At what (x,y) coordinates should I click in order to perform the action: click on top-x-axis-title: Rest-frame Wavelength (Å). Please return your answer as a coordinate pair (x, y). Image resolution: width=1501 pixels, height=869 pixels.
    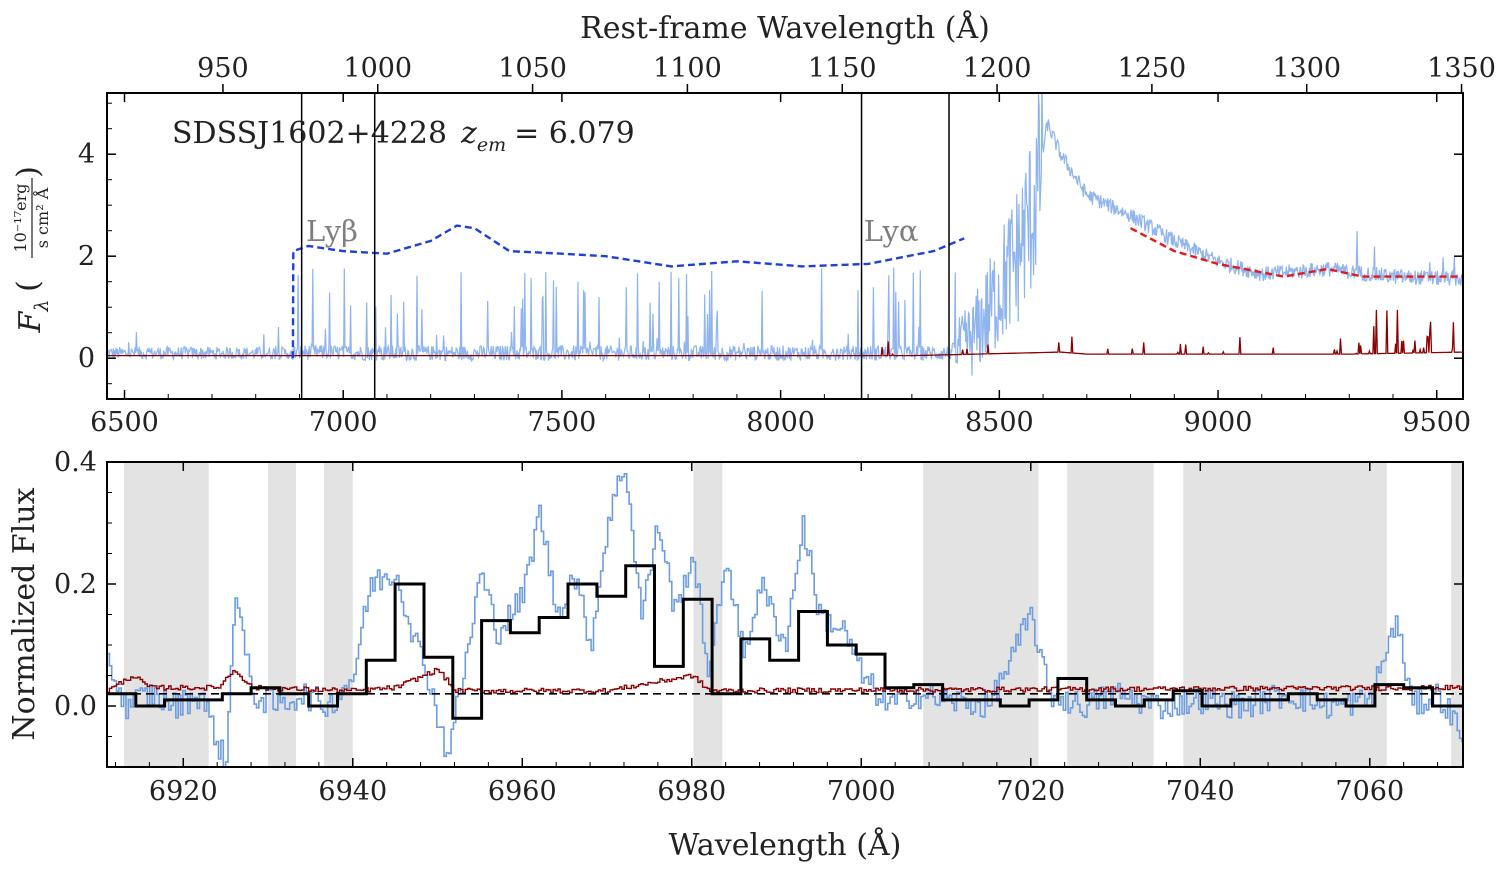
    Looking at the image, I should click on (785, 28).